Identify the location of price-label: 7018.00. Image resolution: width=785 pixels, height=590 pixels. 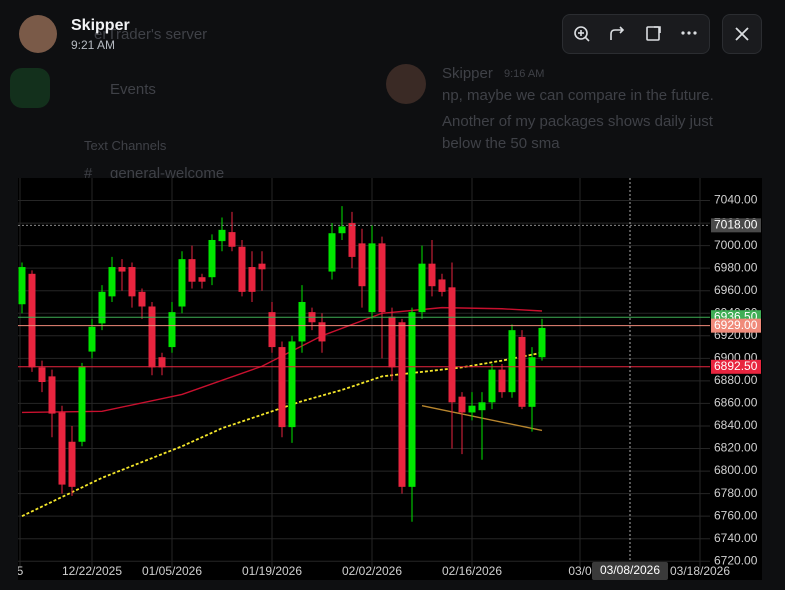
(736, 225).